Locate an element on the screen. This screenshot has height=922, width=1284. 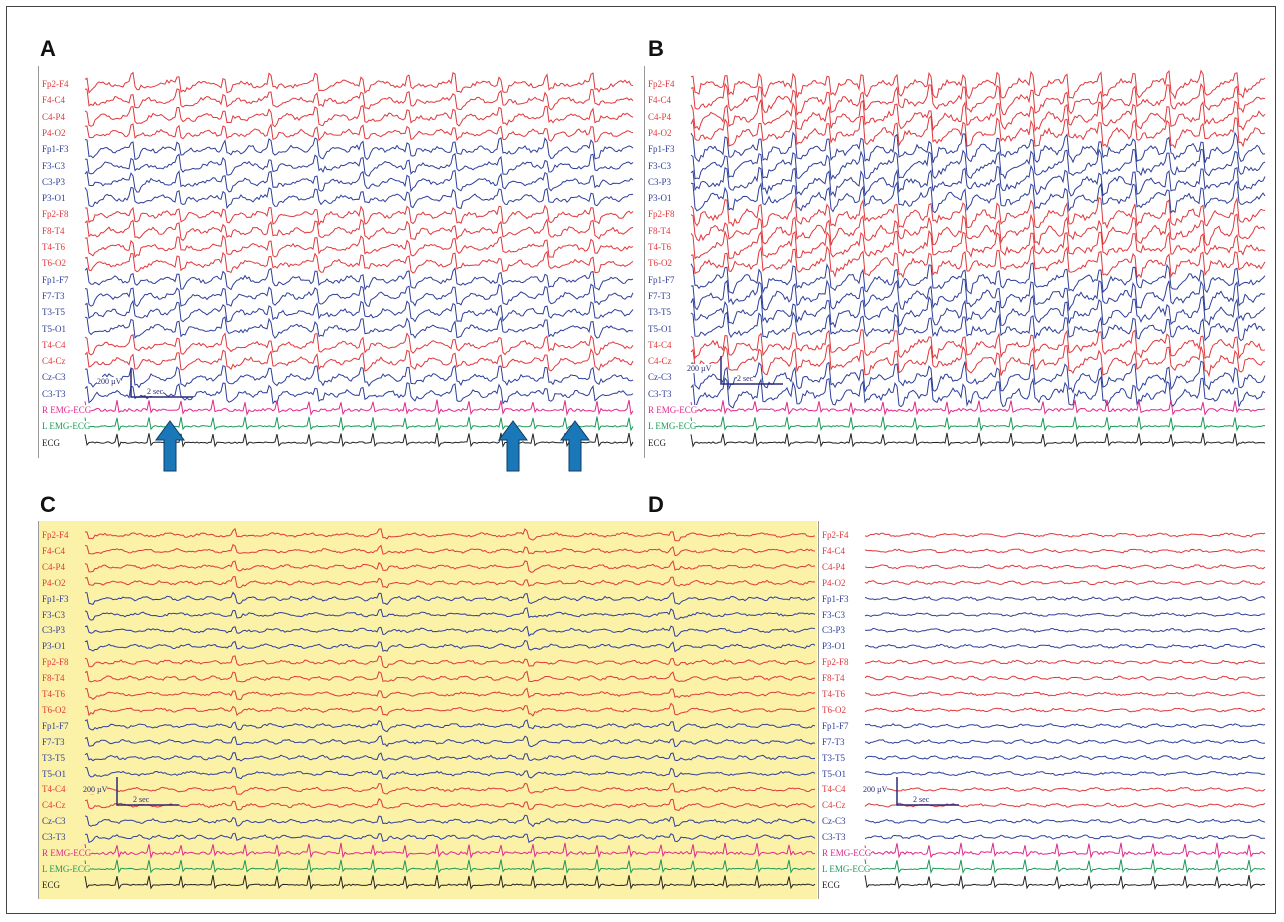
channel-label: Fp1-F7 is located at coordinates (661, 279).